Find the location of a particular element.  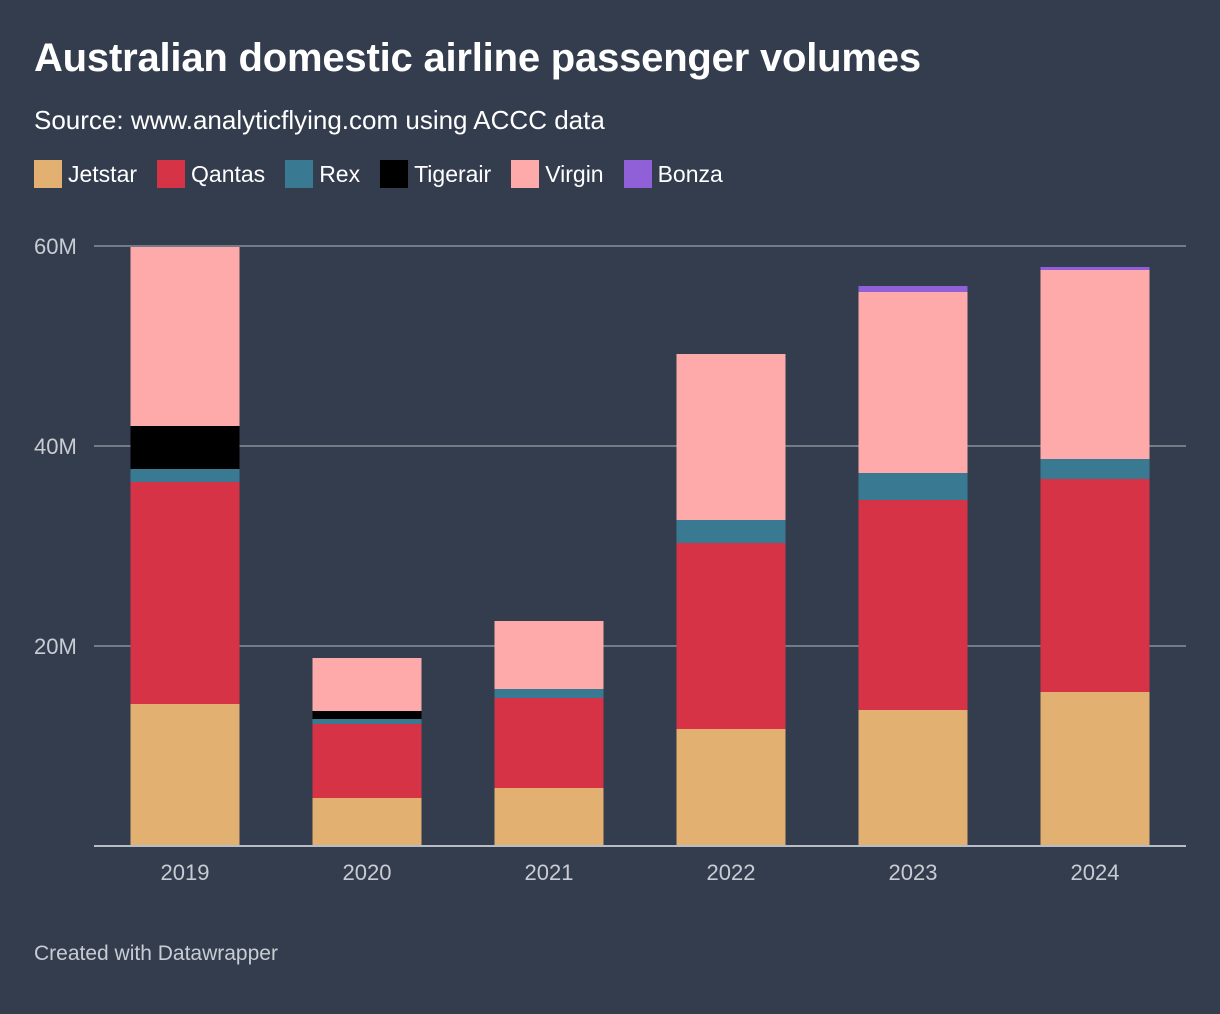

legend-label: Qantas is located at coordinates (228, 173).